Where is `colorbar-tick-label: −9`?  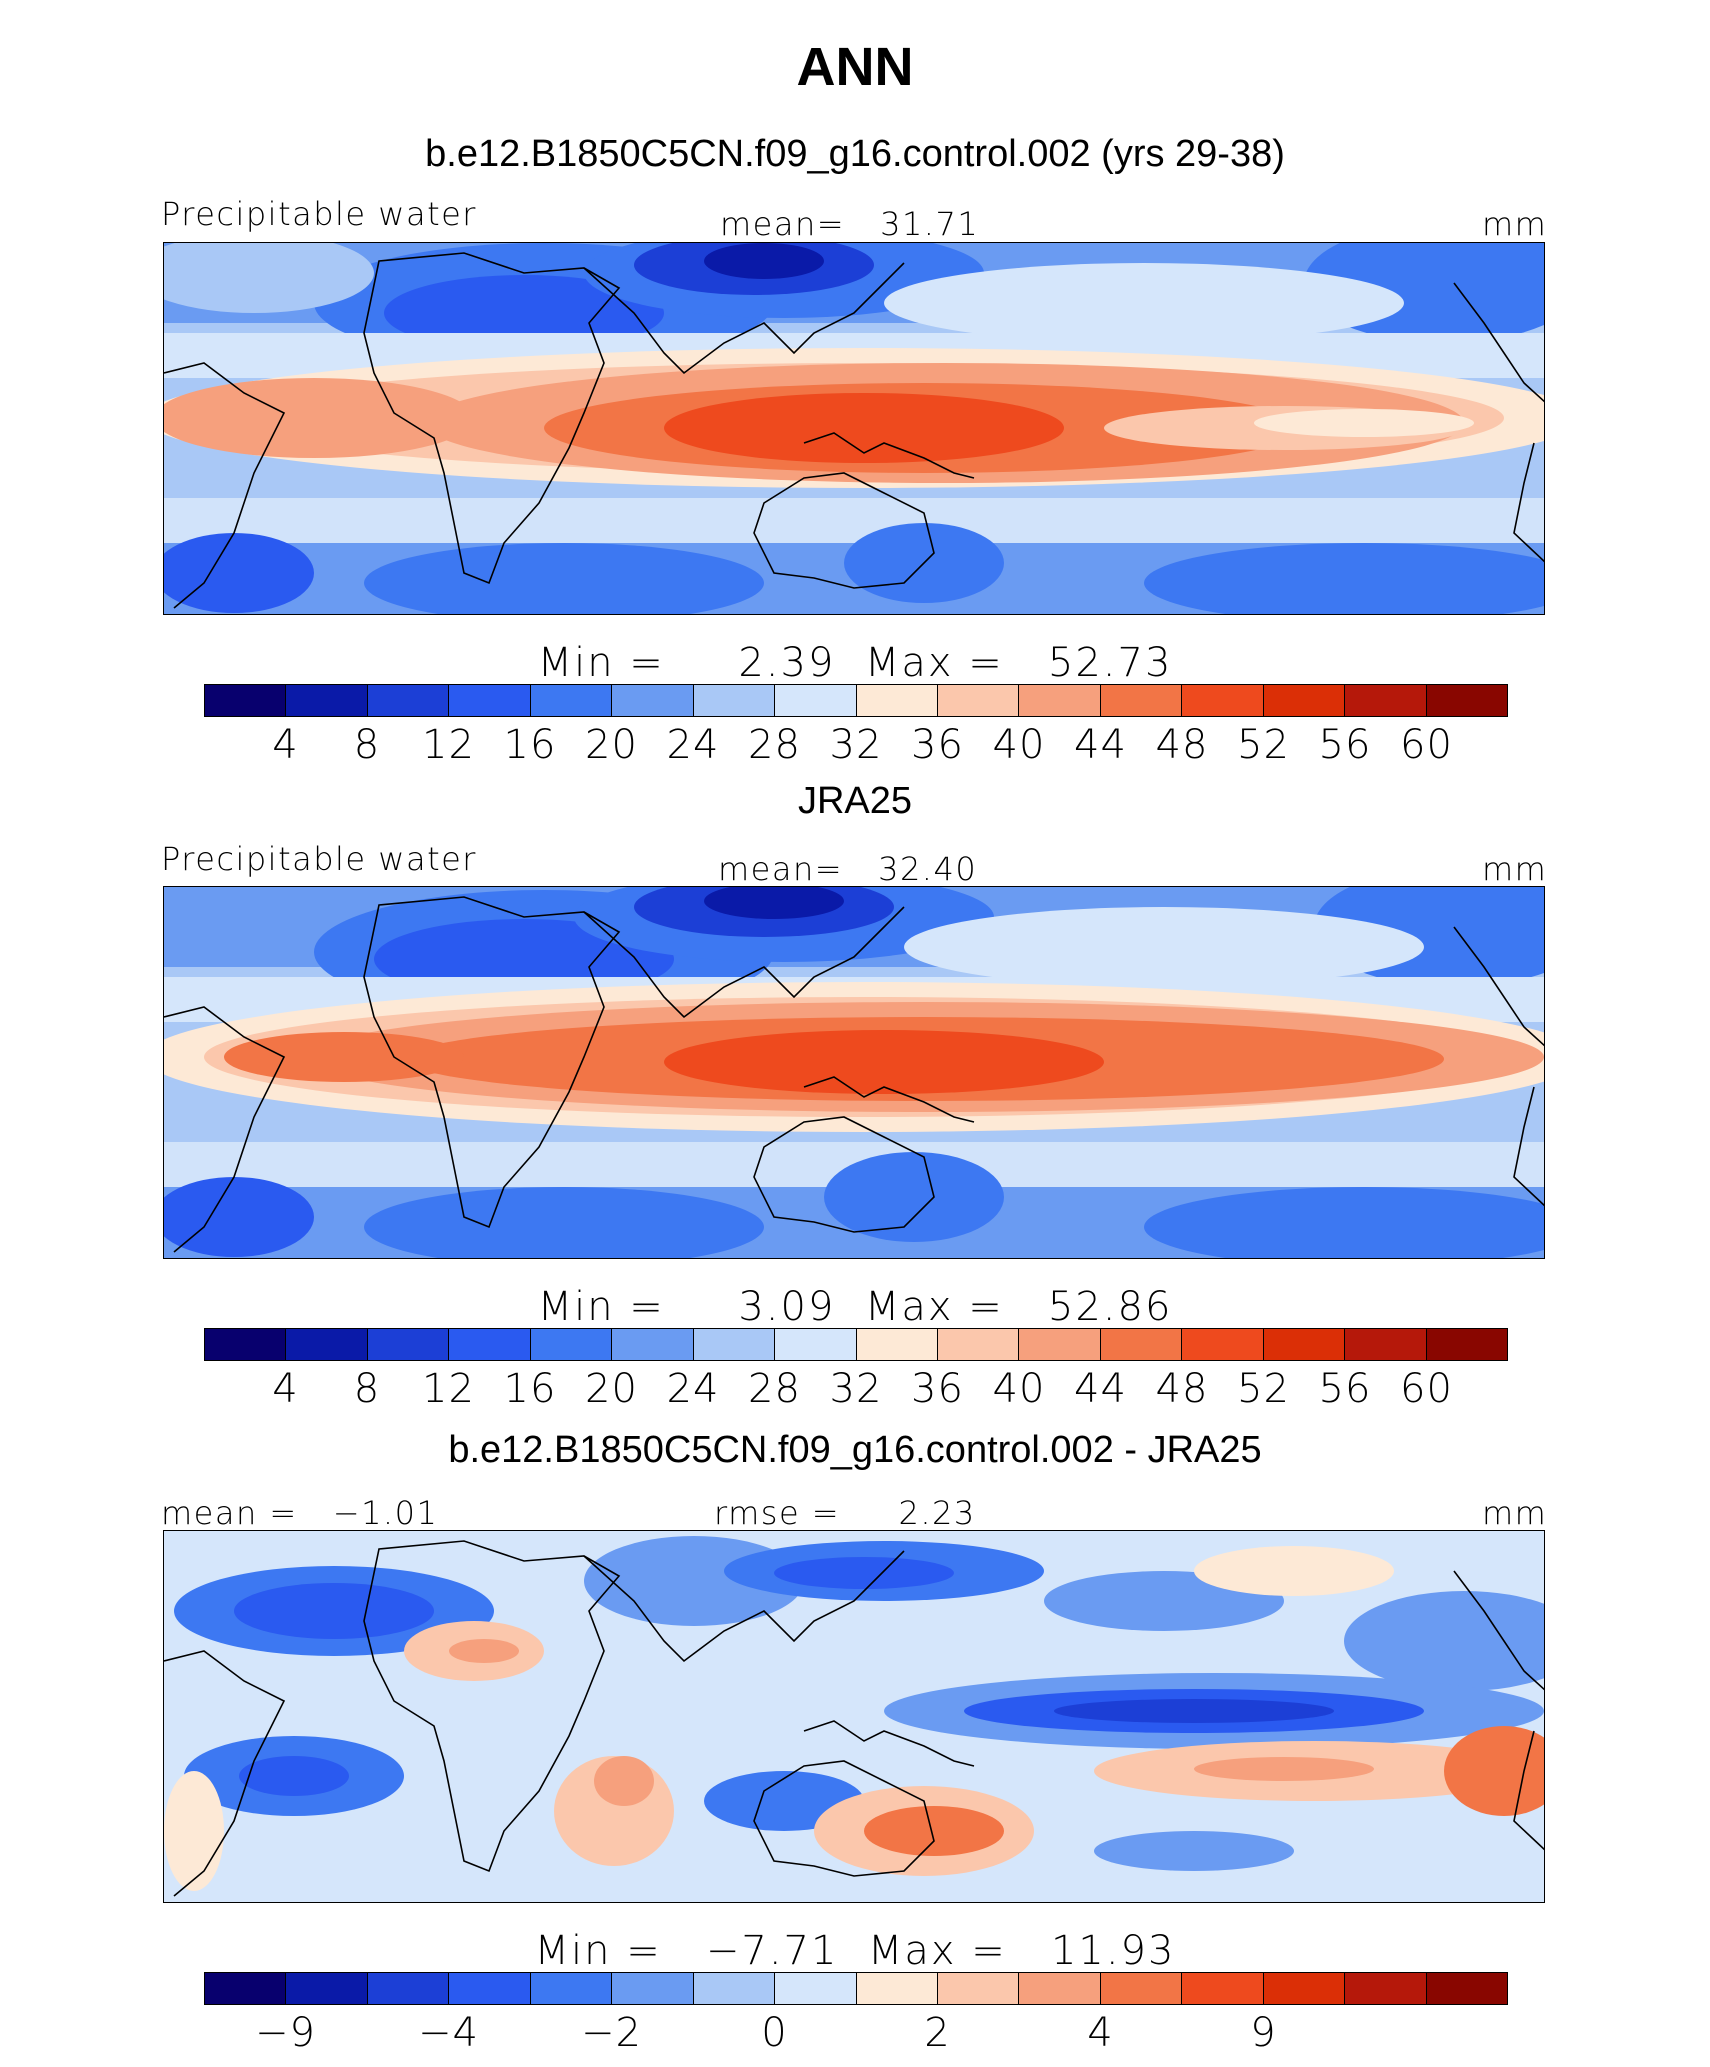
colorbar-tick-label: −9 is located at coordinates (285, 2033).